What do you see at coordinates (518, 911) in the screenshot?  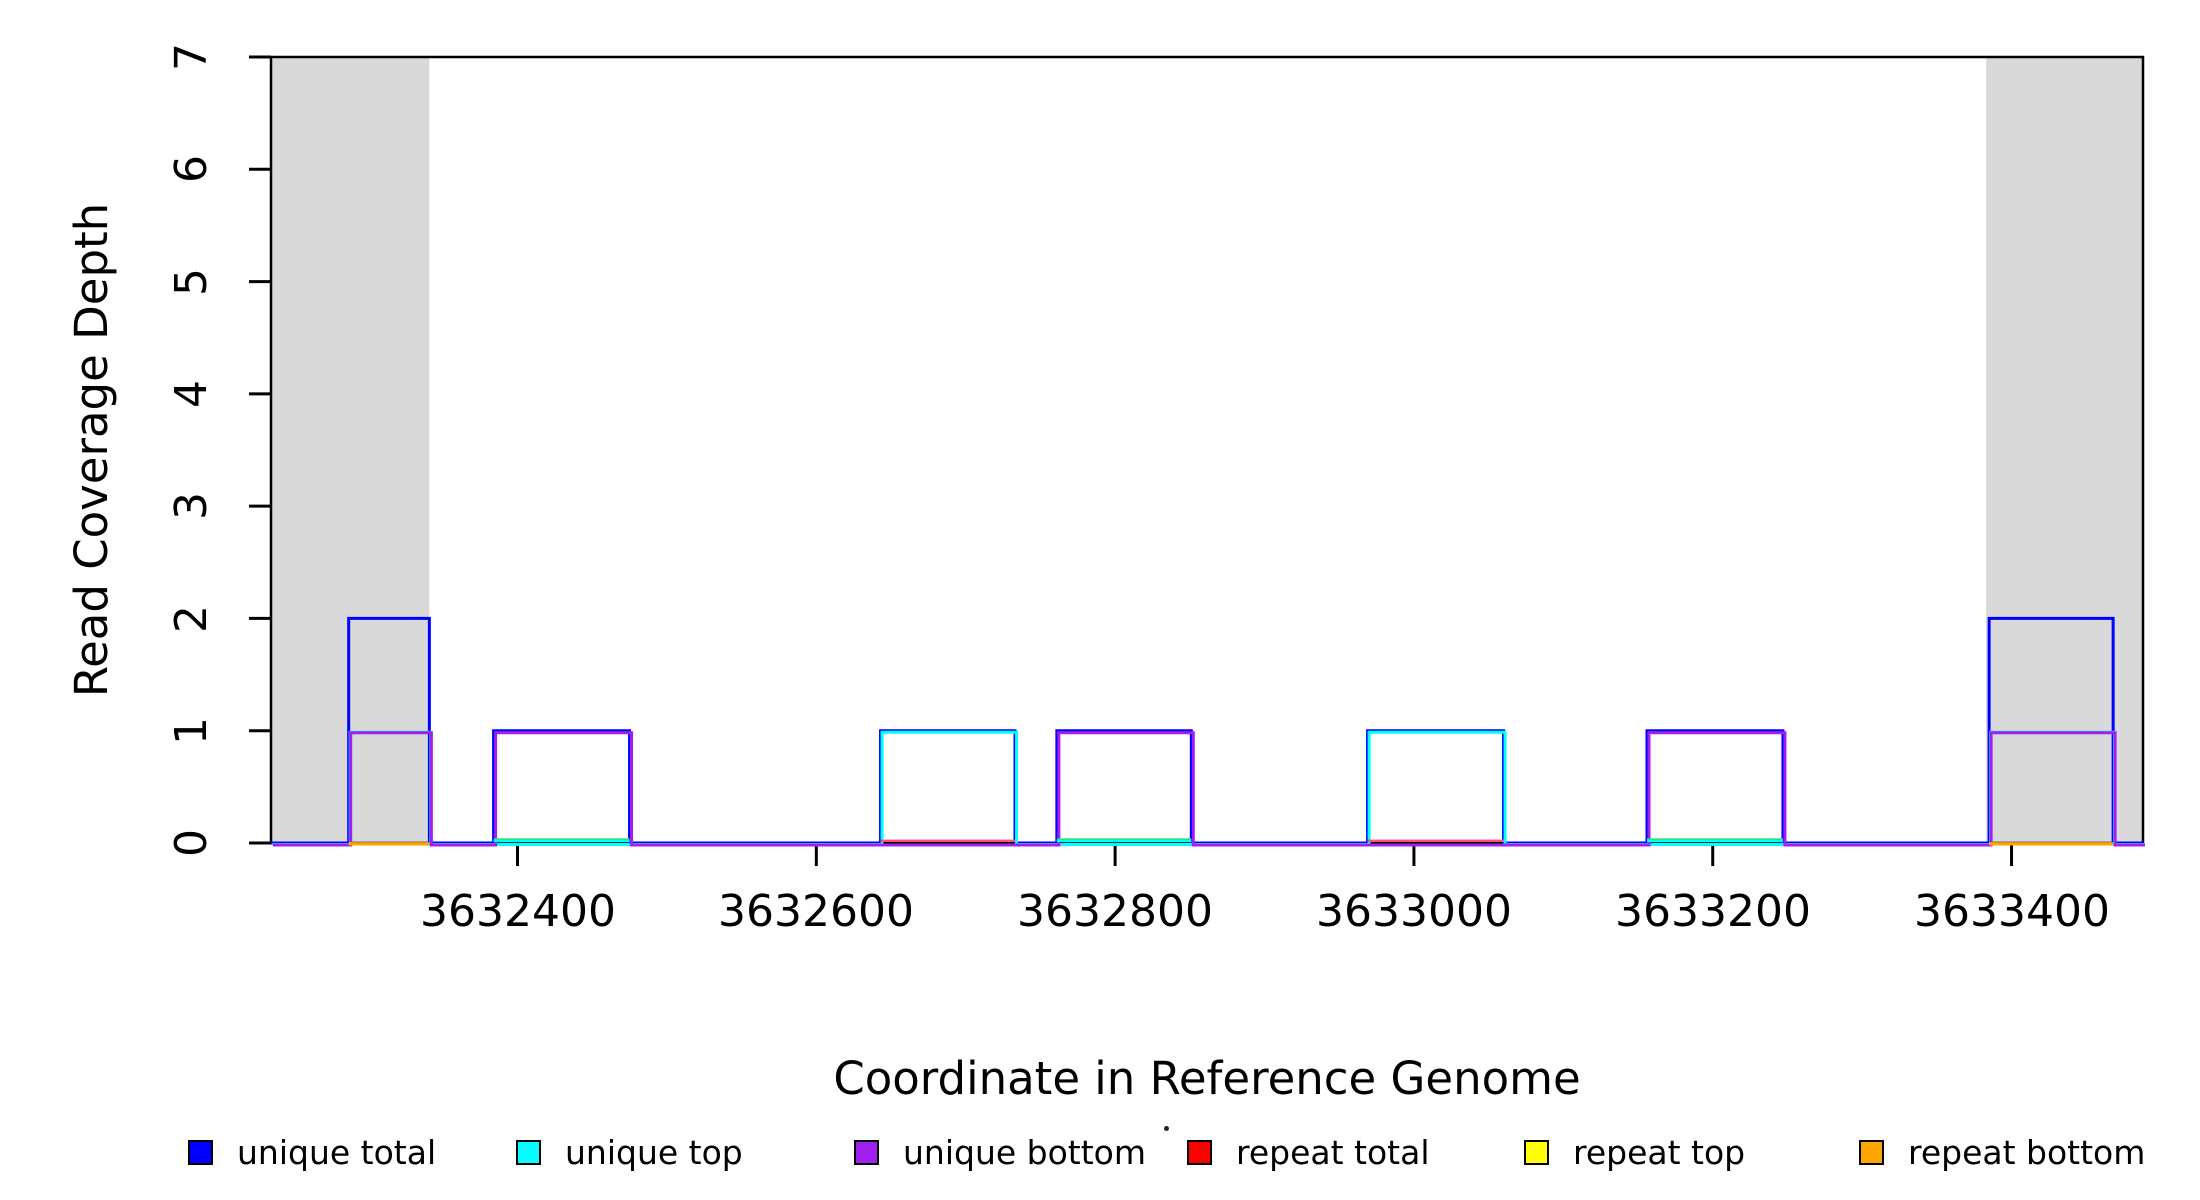 I see `x-tick-label-0: 3632400` at bounding box center [518, 911].